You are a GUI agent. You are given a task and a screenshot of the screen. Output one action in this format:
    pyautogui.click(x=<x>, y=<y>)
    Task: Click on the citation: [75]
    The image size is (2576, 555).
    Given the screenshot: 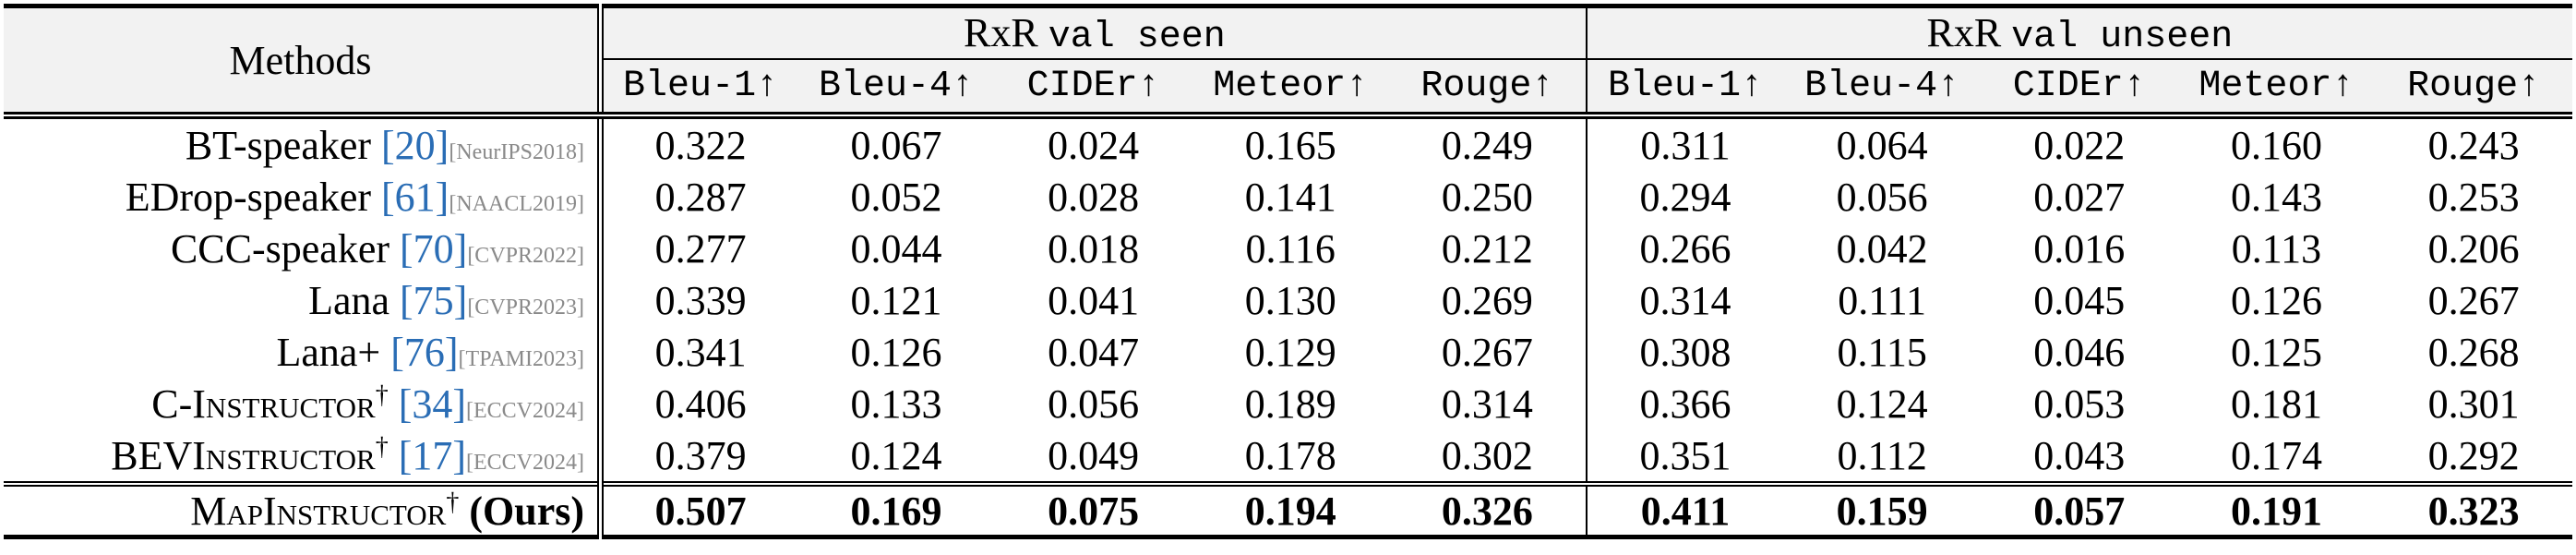 What is the action you would take?
    pyautogui.click(x=434, y=300)
    